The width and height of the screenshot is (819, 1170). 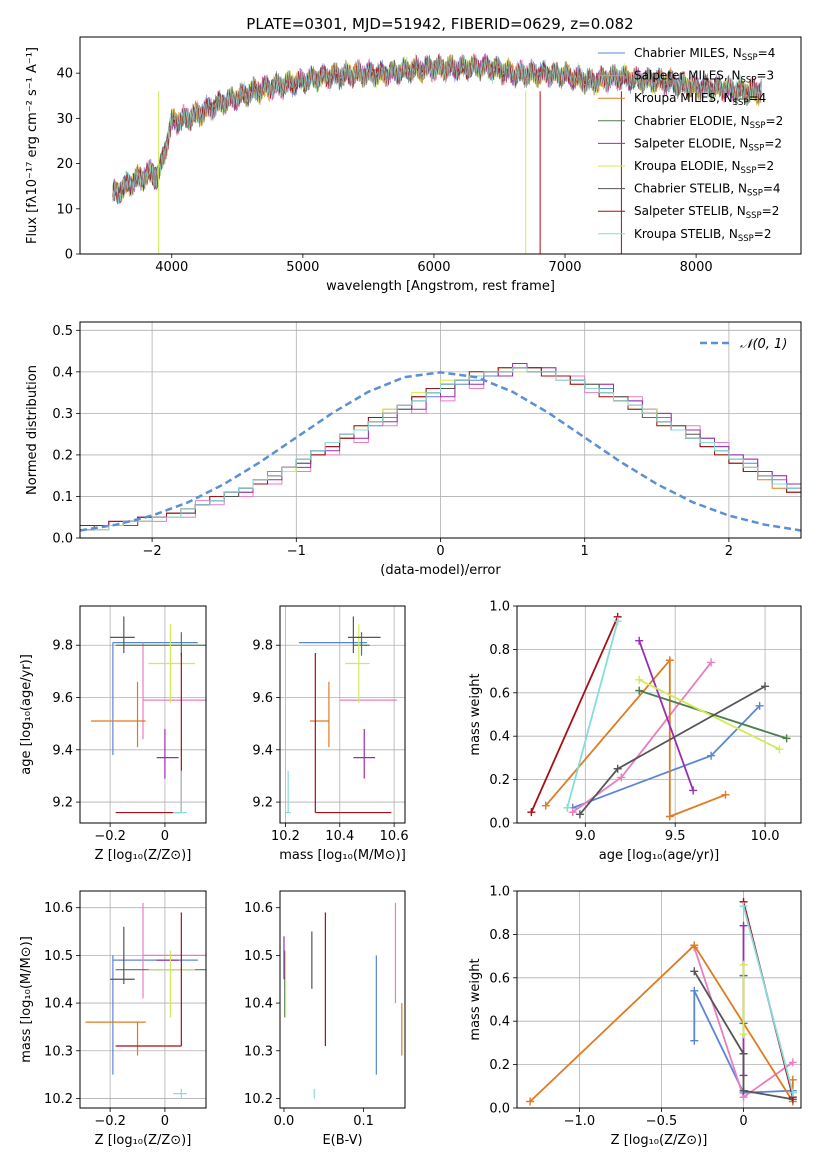 What do you see at coordinates (58, 908) in the screenshot?
I see `y-tick-label: 10.6` at bounding box center [58, 908].